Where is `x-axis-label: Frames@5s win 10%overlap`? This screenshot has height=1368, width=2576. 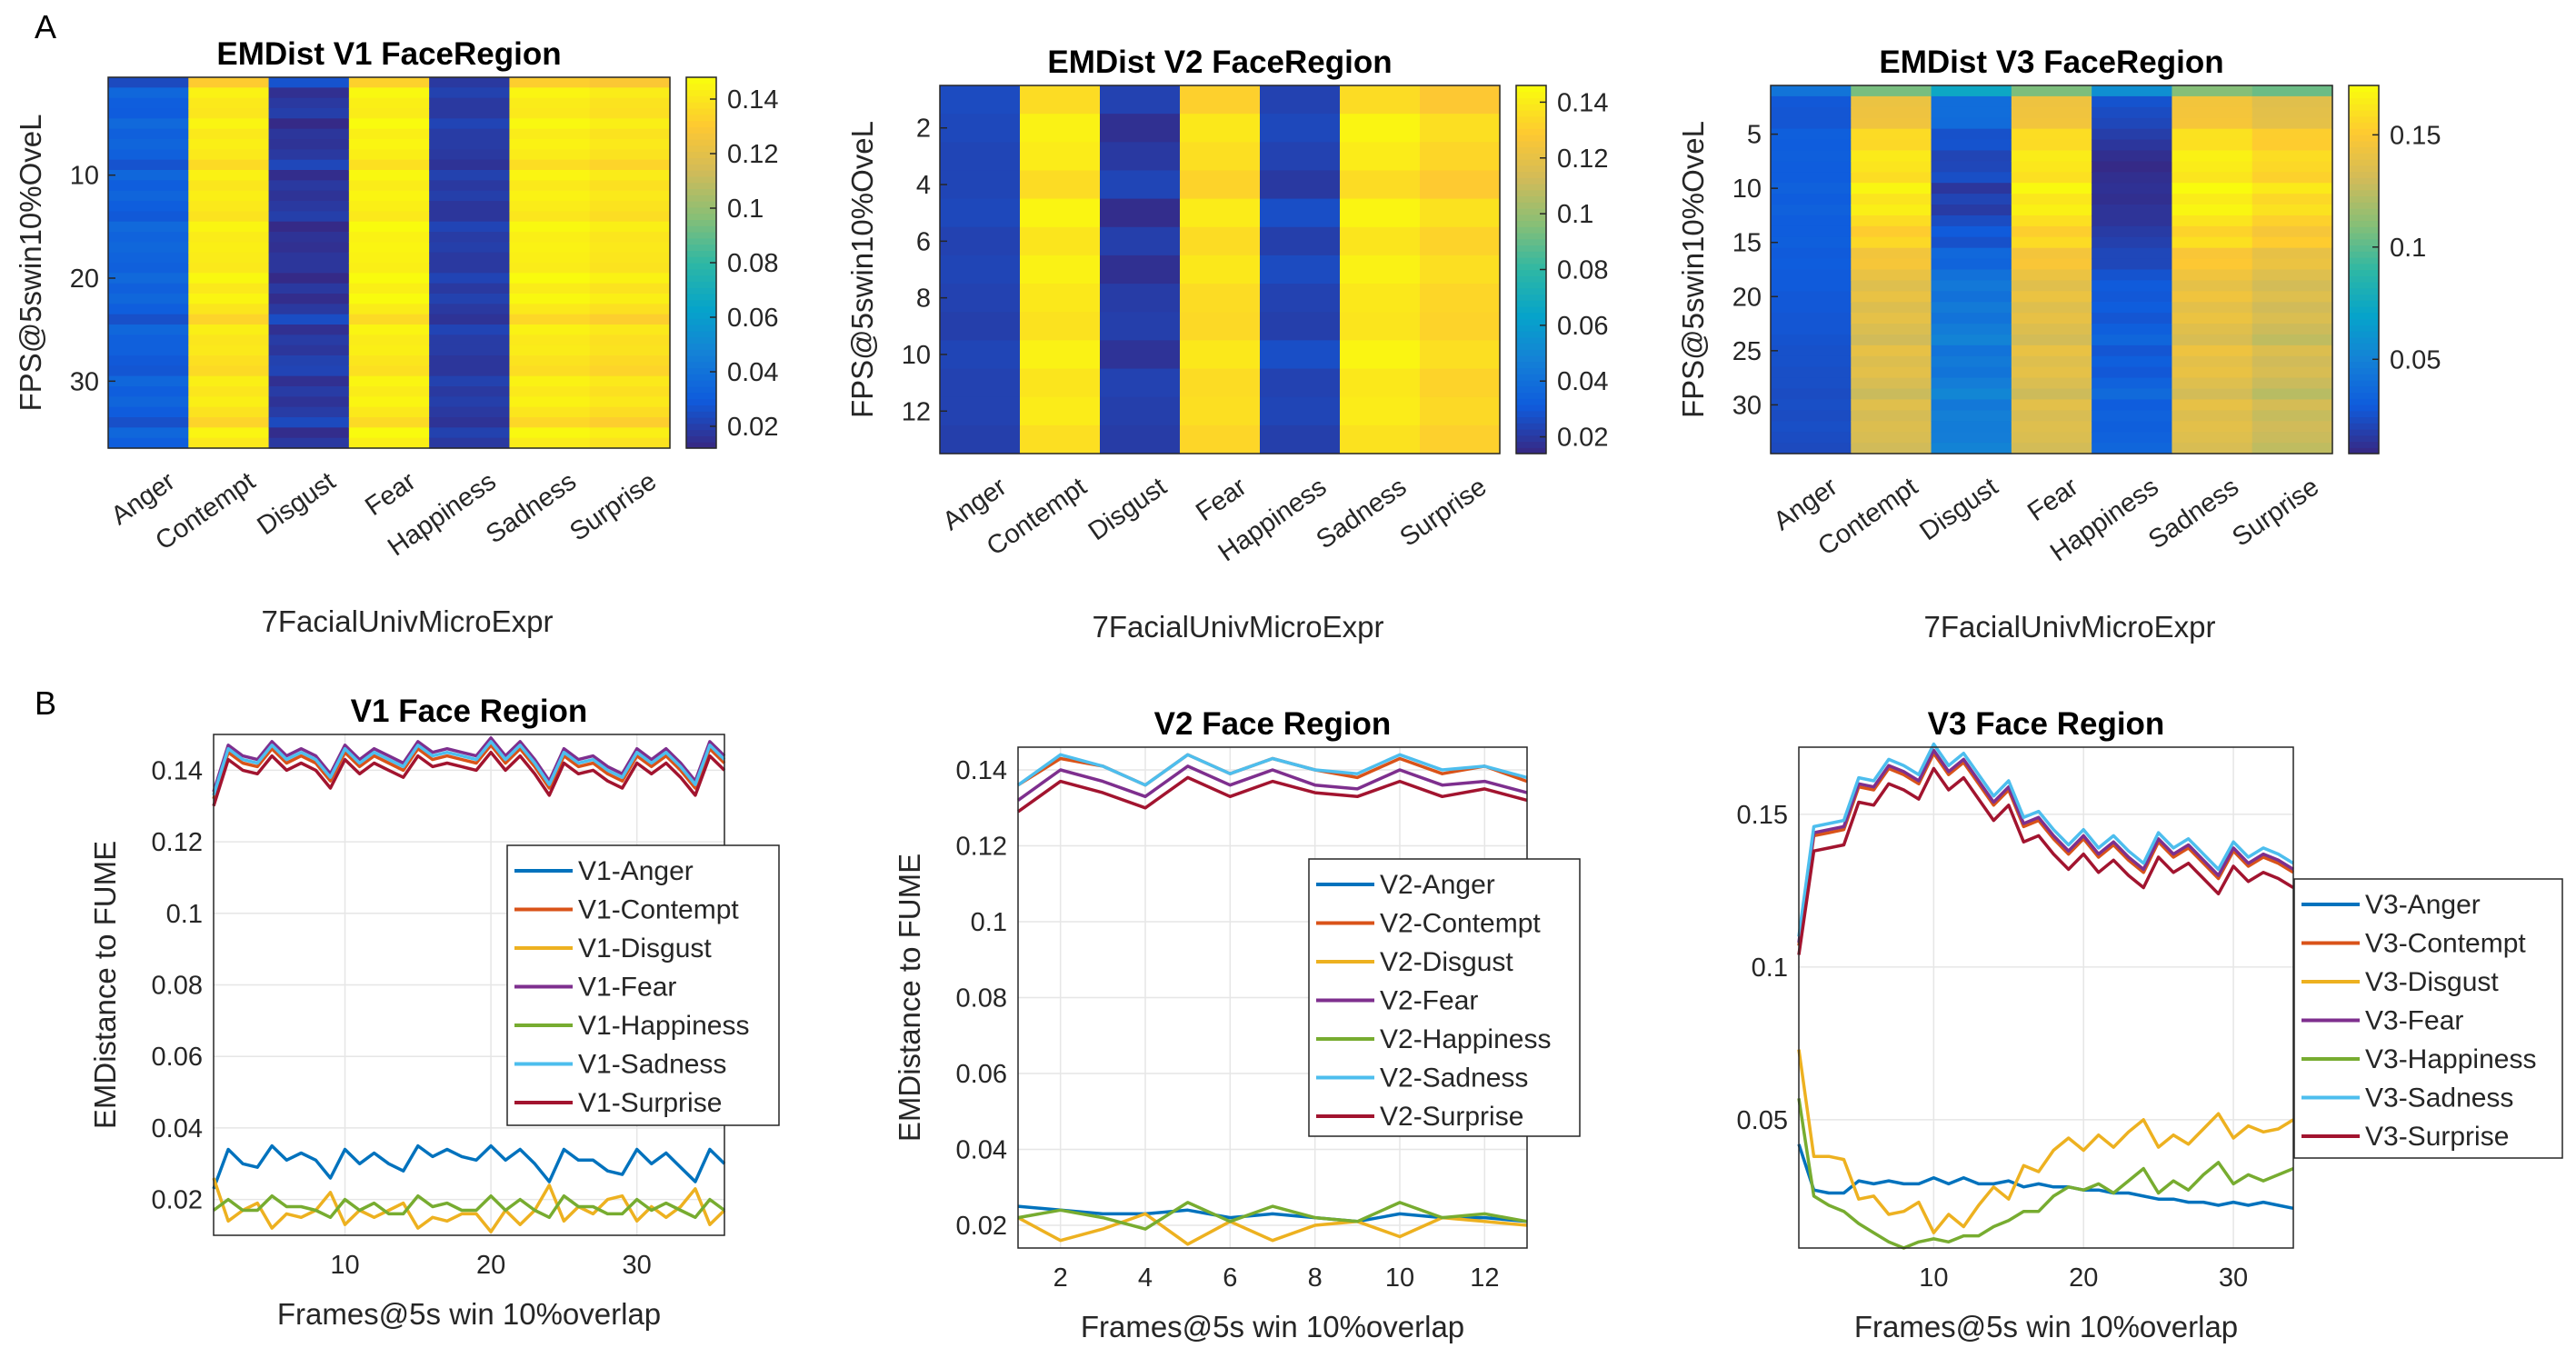 x-axis-label: Frames@5s win 10%overlap is located at coordinates (1272, 1326).